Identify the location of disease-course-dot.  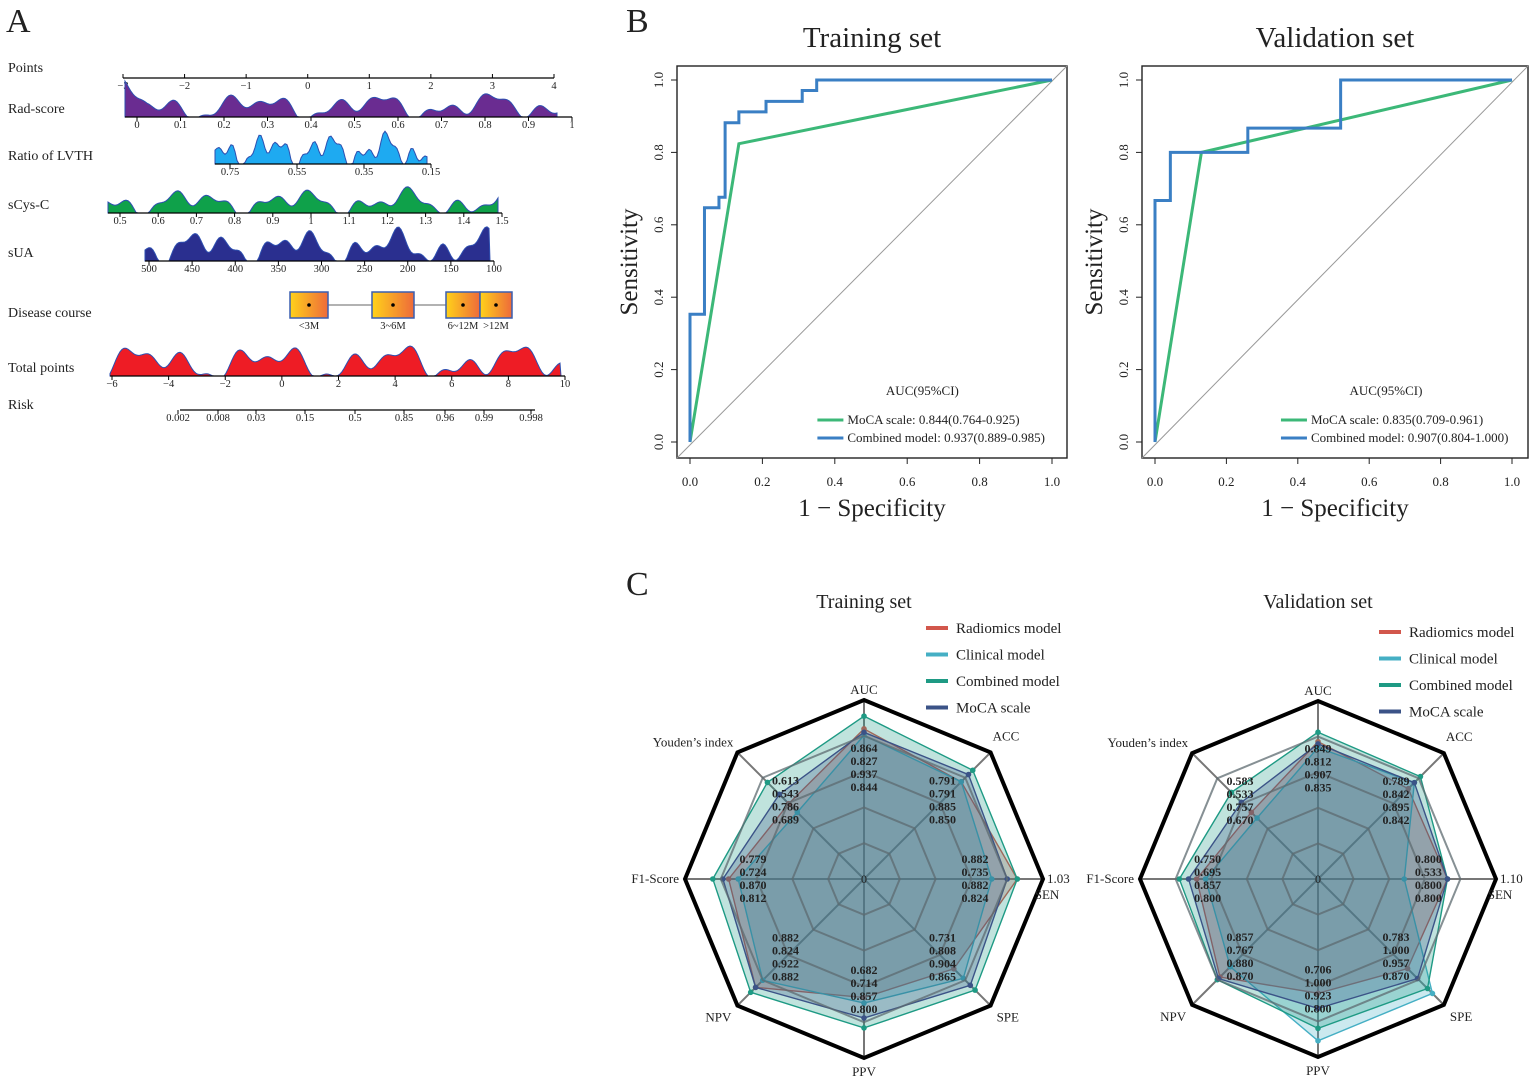
(309, 305).